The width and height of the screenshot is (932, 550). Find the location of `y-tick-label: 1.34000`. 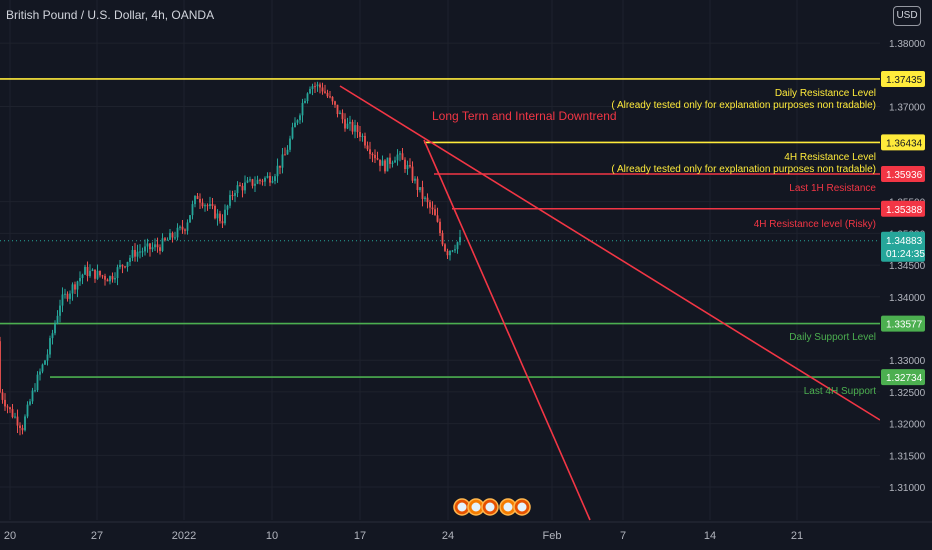

y-tick-label: 1.34000 is located at coordinates (907, 298).